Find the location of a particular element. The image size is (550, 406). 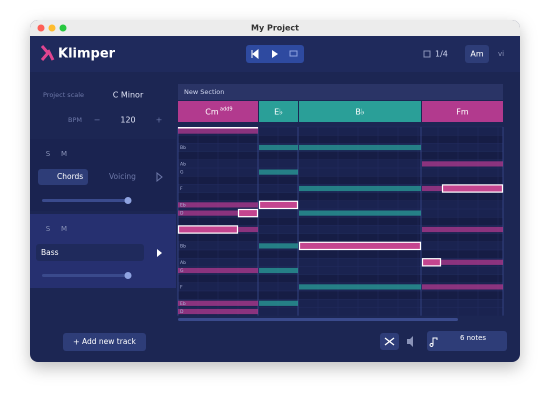

section-name: New Section is located at coordinates (204, 92).